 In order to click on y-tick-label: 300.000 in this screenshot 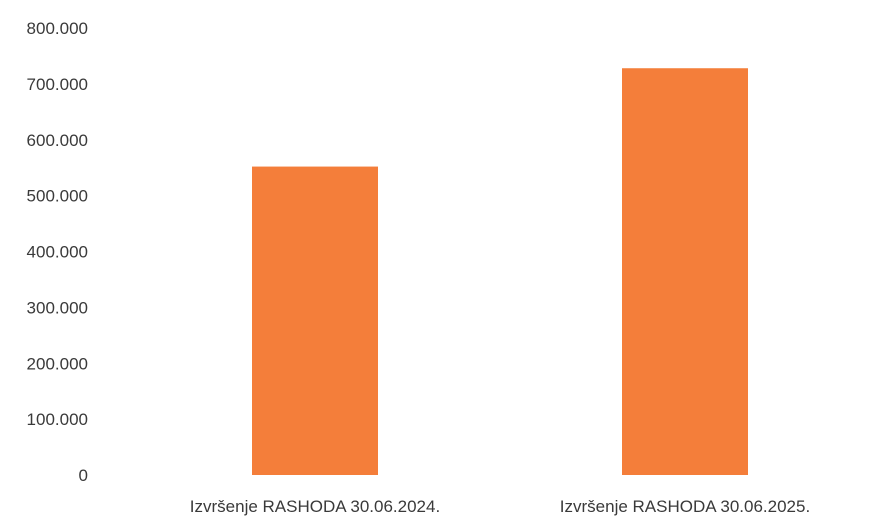, I will do `click(57, 307)`.